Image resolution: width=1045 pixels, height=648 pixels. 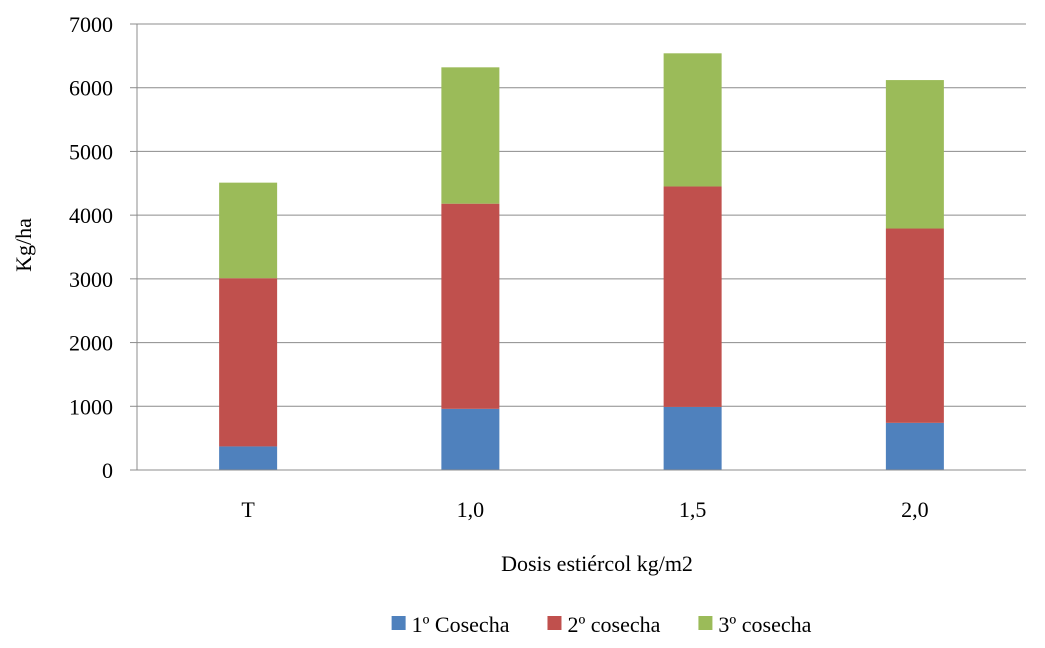 What do you see at coordinates (91, 151) in the screenshot?
I see `y-tick-label: 5000` at bounding box center [91, 151].